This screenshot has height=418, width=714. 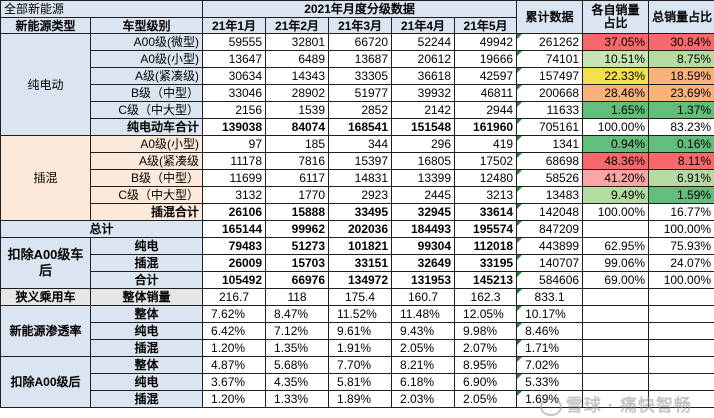 What do you see at coordinates (360, 144) in the screenshot?
I see `month-value: 344` at bounding box center [360, 144].